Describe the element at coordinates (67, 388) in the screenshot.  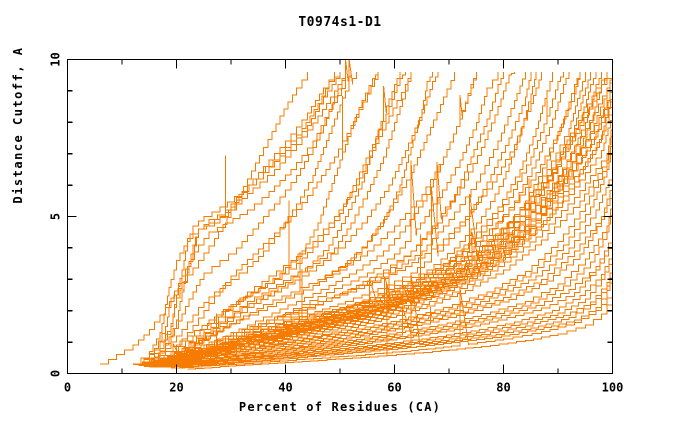
I see `x-tick-label: 0` at that location.